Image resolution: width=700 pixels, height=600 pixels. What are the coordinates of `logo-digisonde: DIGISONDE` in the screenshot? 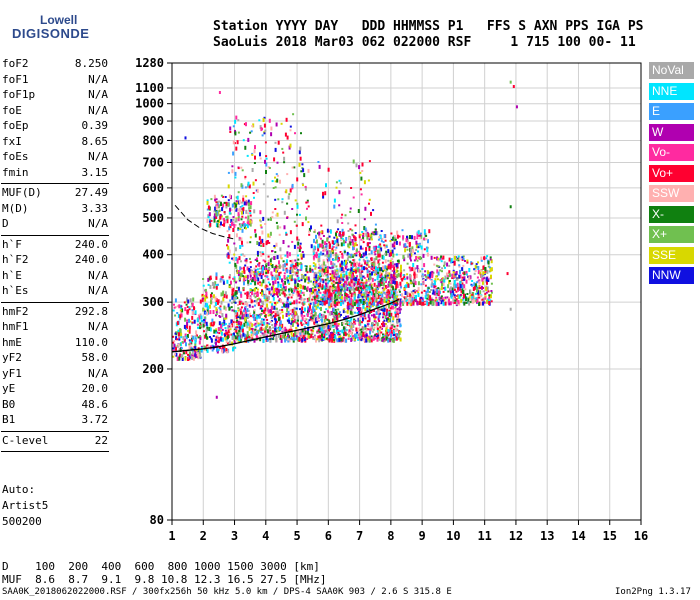 It's located at (51, 33).